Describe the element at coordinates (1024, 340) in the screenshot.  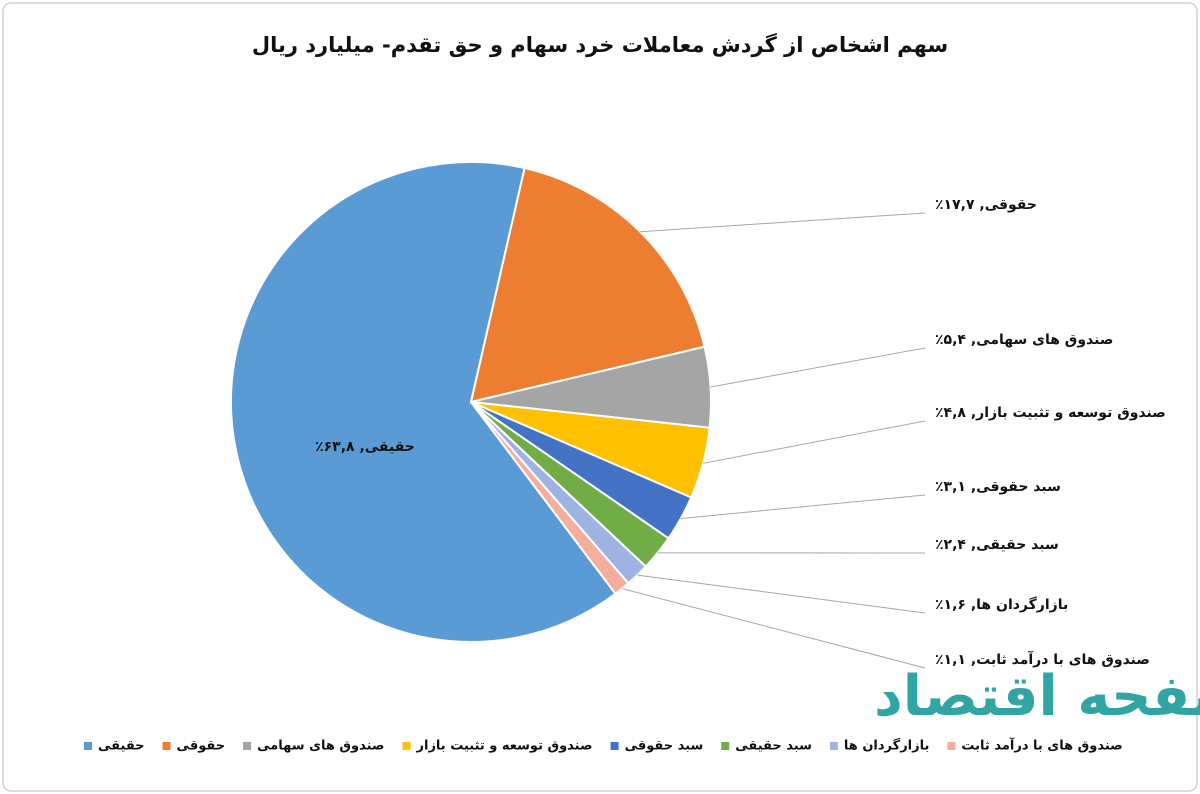
I see `data-label: صندوق های سهامی, ۵,۴٪` at that location.